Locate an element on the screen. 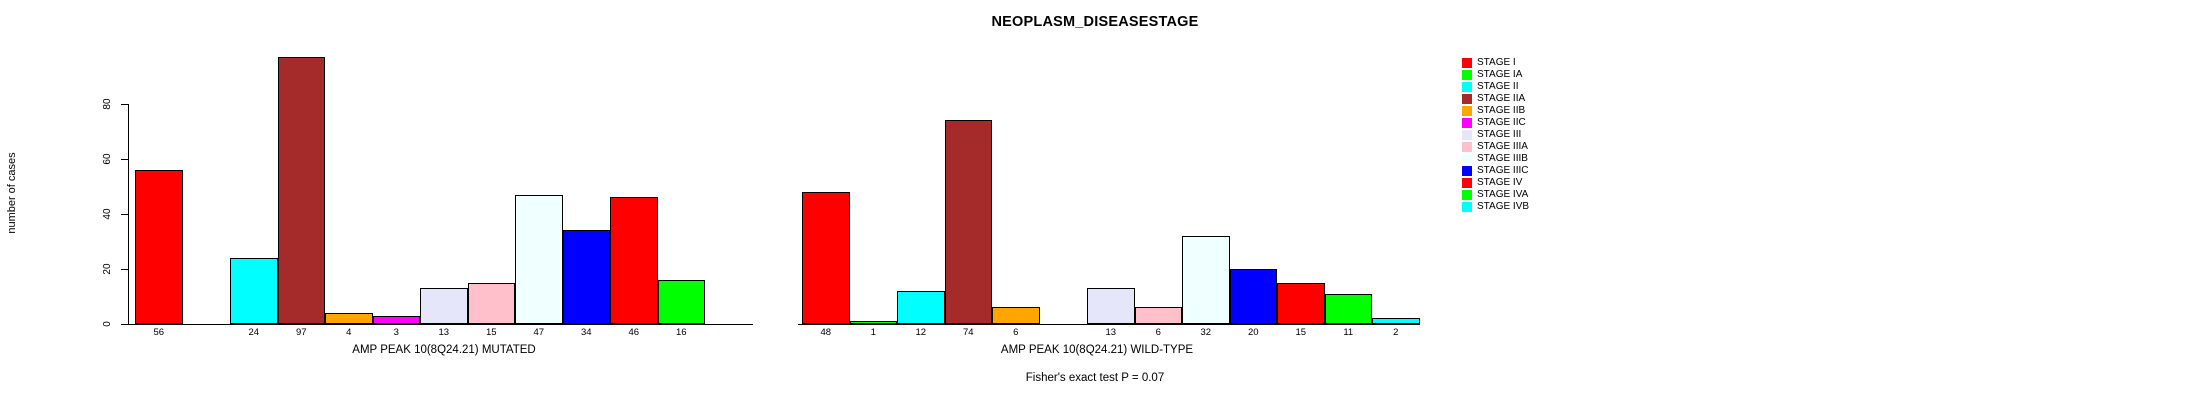 This screenshot has width=2190, height=400. y-axis-tick-label: 60 is located at coordinates (107, 159).